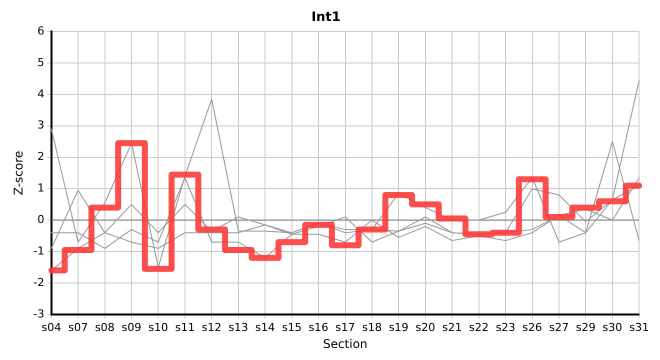 Image resolution: width=660 pixels, height=360 pixels. I want to click on x-tick-label: s22, so click(478, 327).